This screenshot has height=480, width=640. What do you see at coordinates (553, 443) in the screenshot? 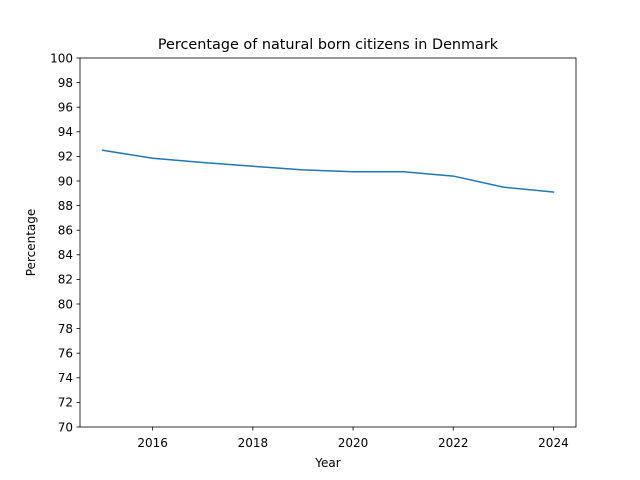
I see `x-tick-label: 2024` at bounding box center [553, 443].